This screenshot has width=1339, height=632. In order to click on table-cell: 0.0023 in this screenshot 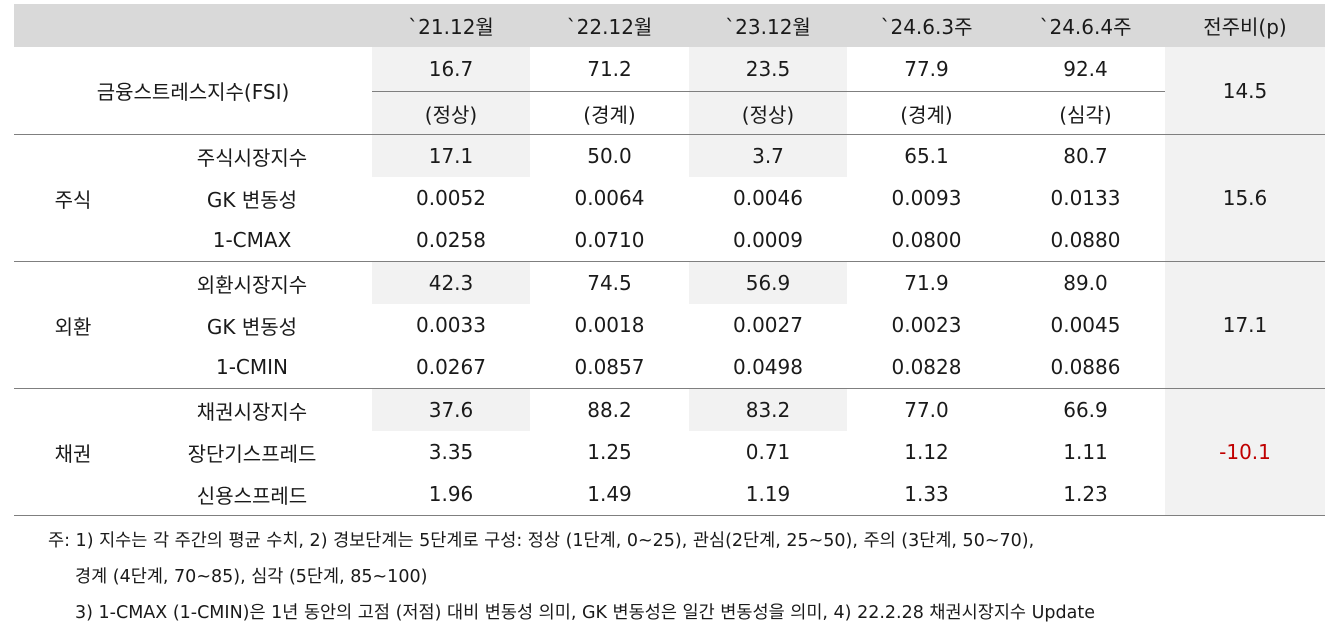, I will do `click(926, 325)`.